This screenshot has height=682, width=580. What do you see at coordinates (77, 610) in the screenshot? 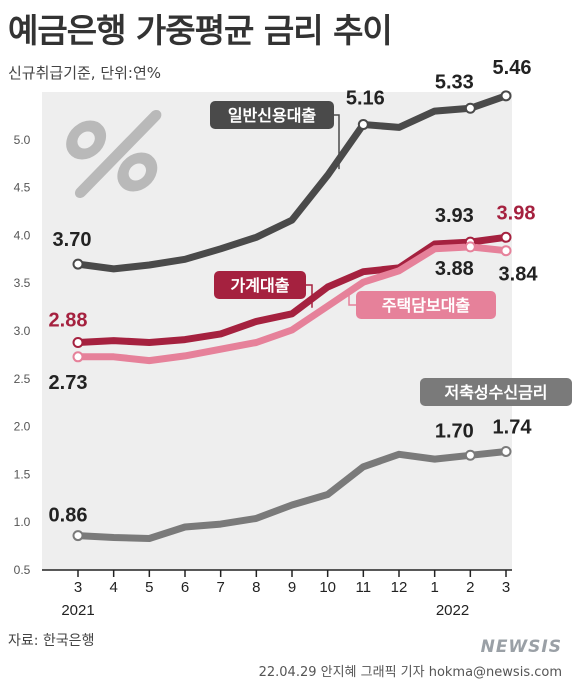
I see `year-label: 2021` at bounding box center [77, 610].